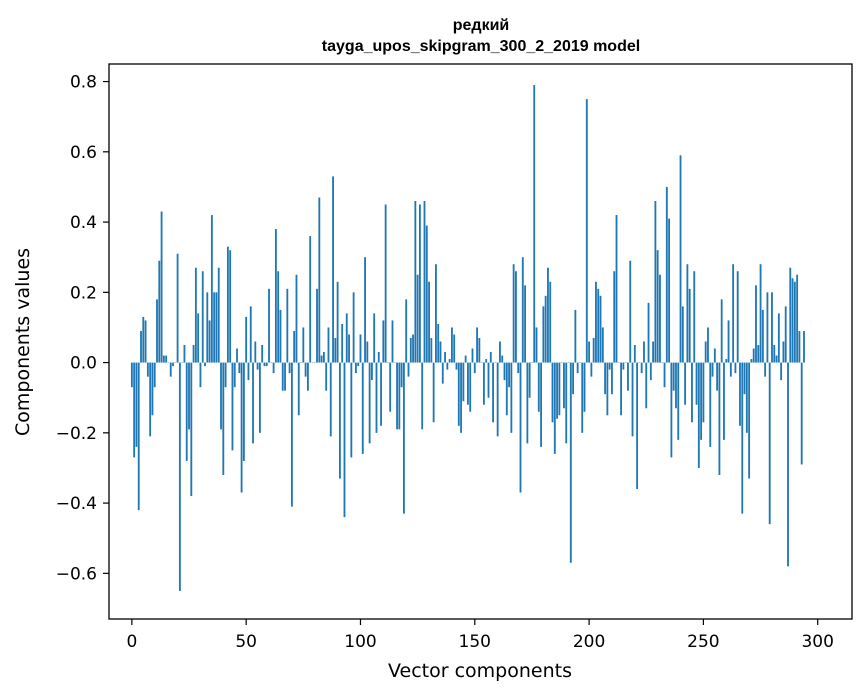  I want to click on chart-title: редкий, so click(481, 25).